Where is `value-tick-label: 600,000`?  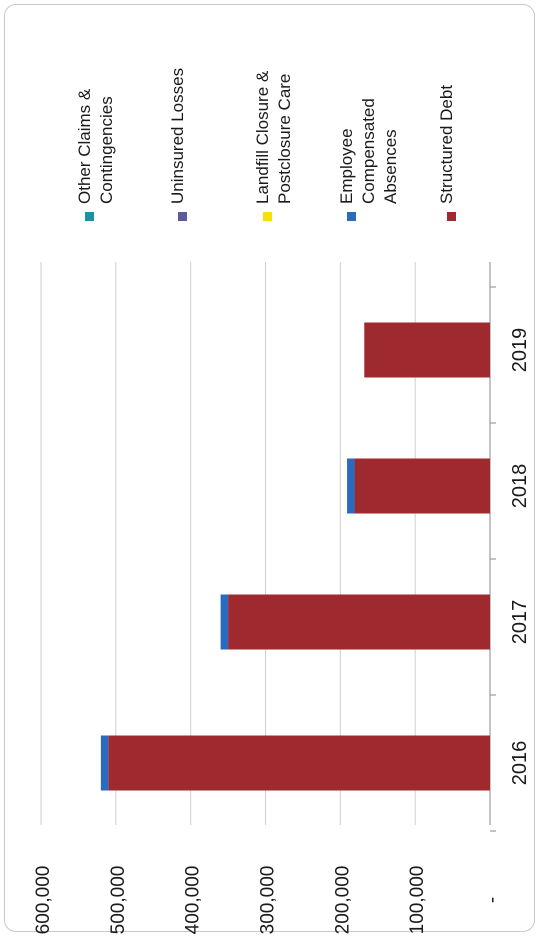 value-tick-label: 600,000 is located at coordinates (43, 900).